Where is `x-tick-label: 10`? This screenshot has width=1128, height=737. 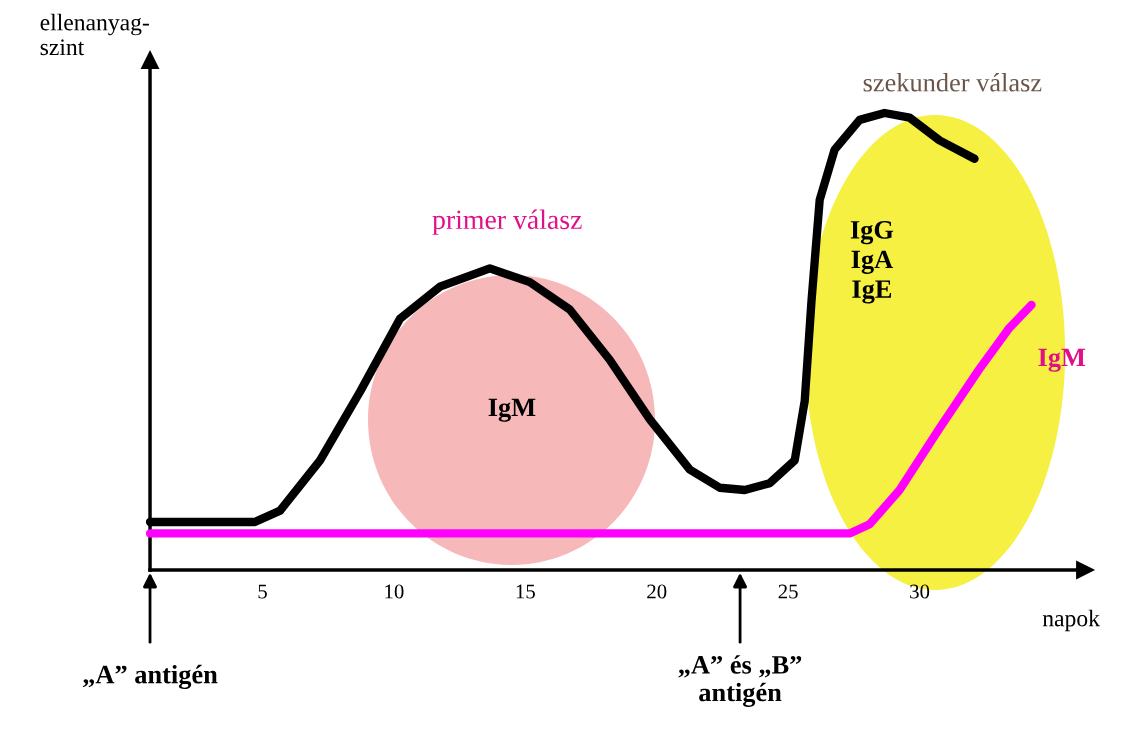 x-tick-label: 10 is located at coordinates (394, 591).